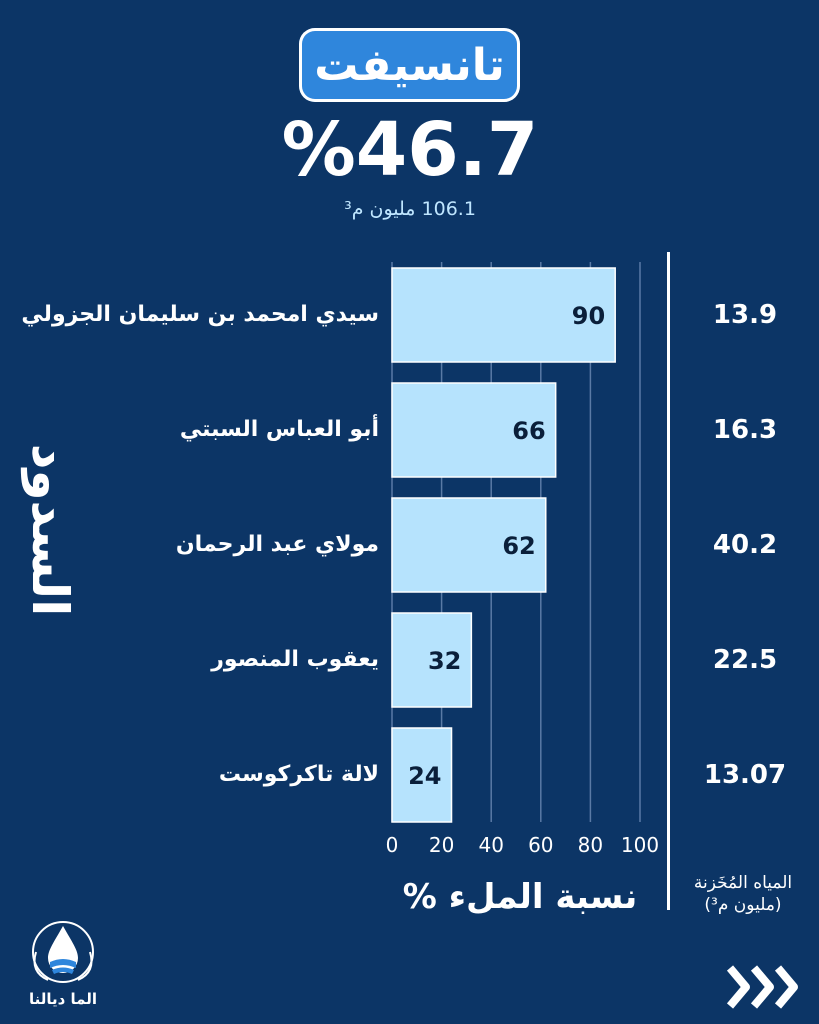 Image resolution: width=819 pixels, height=1024 pixels. Describe the element at coordinates (63, 999) in the screenshot. I see `logo-text: الما ديالنا` at that location.